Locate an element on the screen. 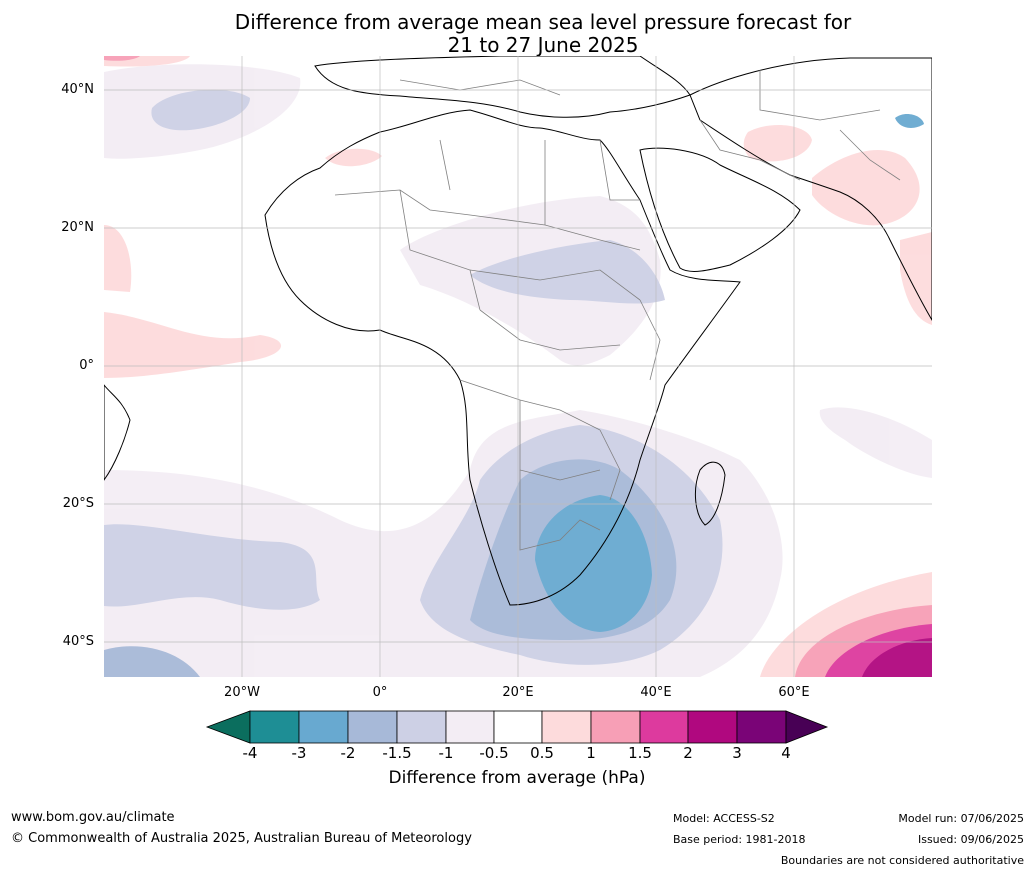 Image resolution: width=1035 pixels, height=873 pixels. lat-label-20s: 20°S is located at coordinates (78, 503).